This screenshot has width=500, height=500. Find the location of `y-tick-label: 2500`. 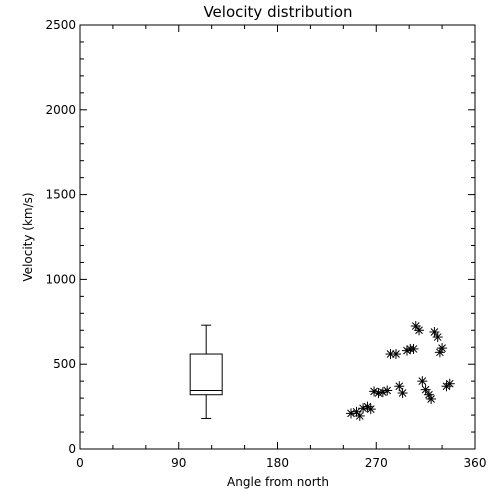

y-tick-label: 2500 is located at coordinates (60, 25).